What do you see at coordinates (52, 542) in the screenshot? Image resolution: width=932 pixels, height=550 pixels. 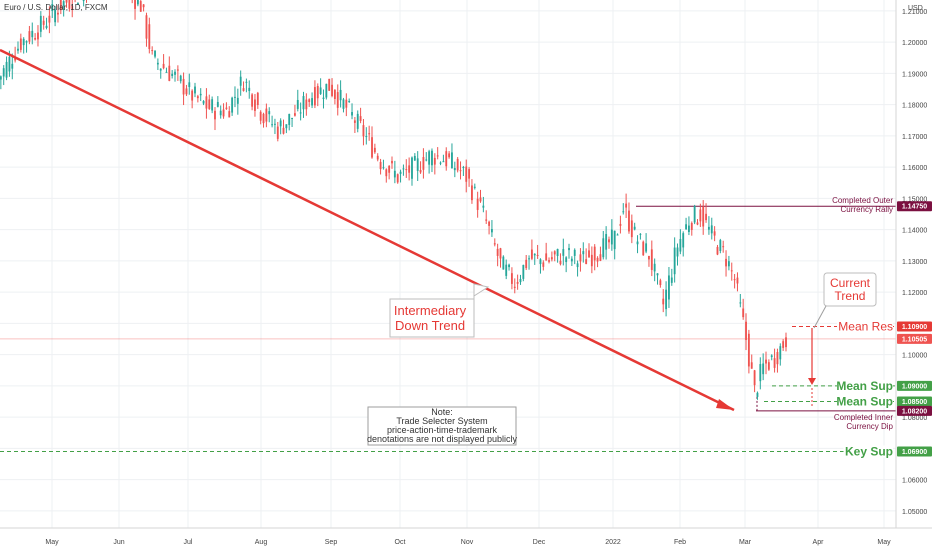 I see `x-tick-label: May` at bounding box center [52, 542].